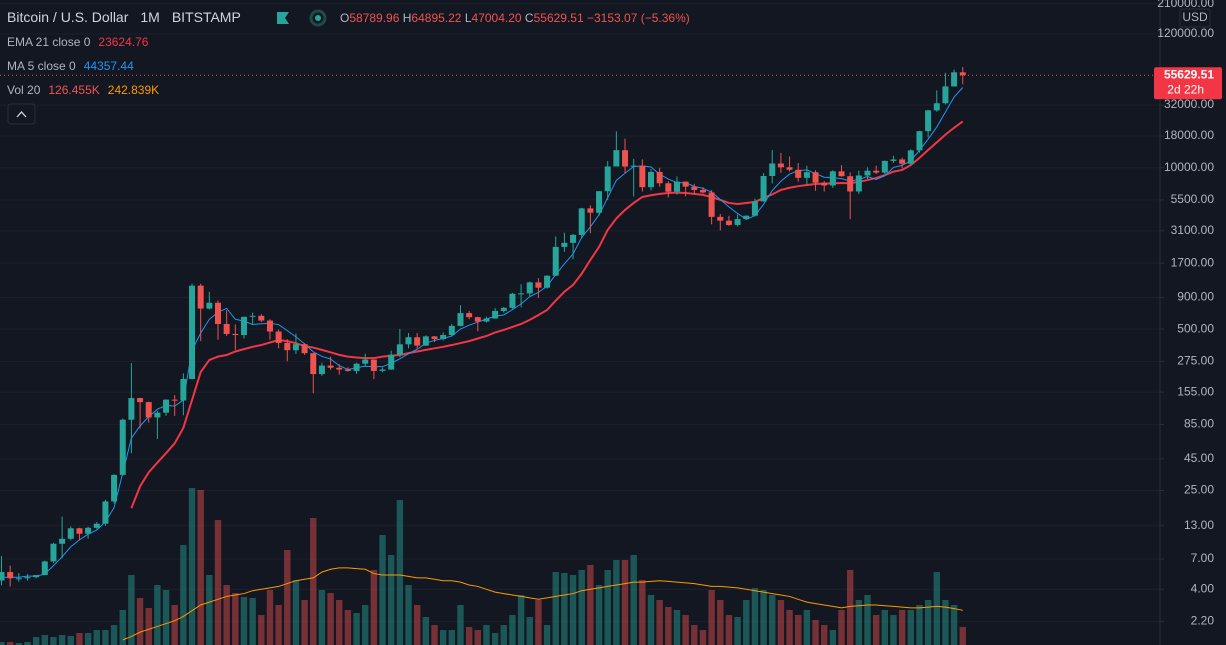 This screenshot has height=645, width=1226. I want to click on ohlc-value: 47004.20, so click(497, 18).